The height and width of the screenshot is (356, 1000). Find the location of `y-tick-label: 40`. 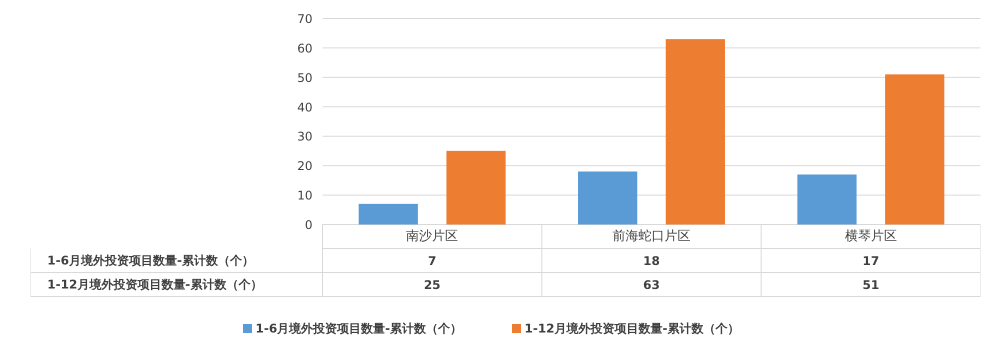

y-tick-label: 40 is located at coordinates (305, 107).